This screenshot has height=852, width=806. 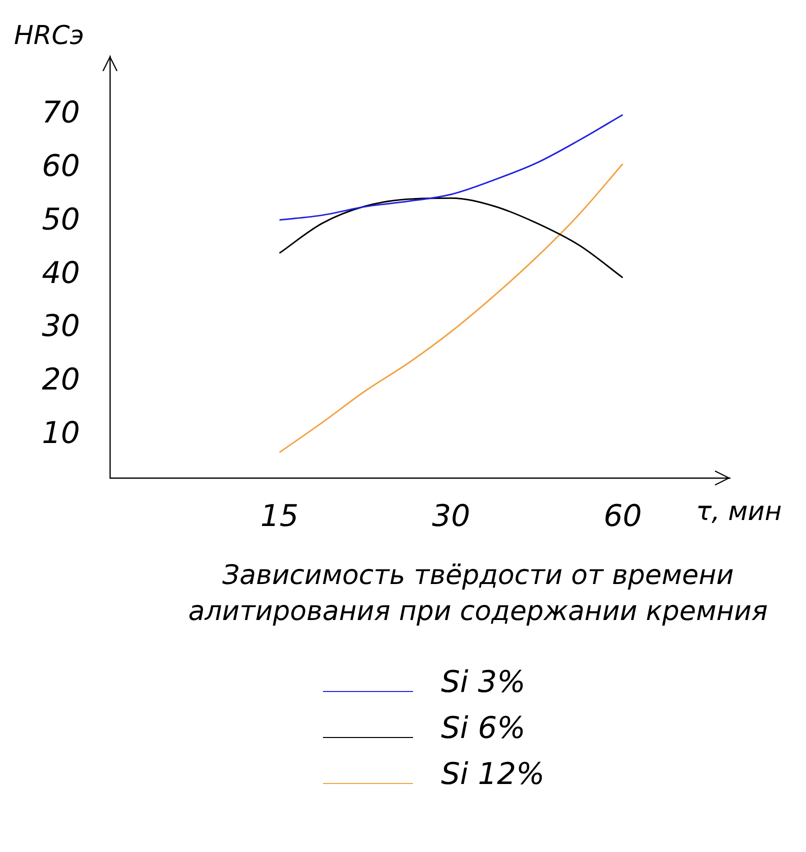 What do you see at coordinates (279, 516) in the screenshot?
I see `x-tick-label: 15` at bounding box center [279, 516].